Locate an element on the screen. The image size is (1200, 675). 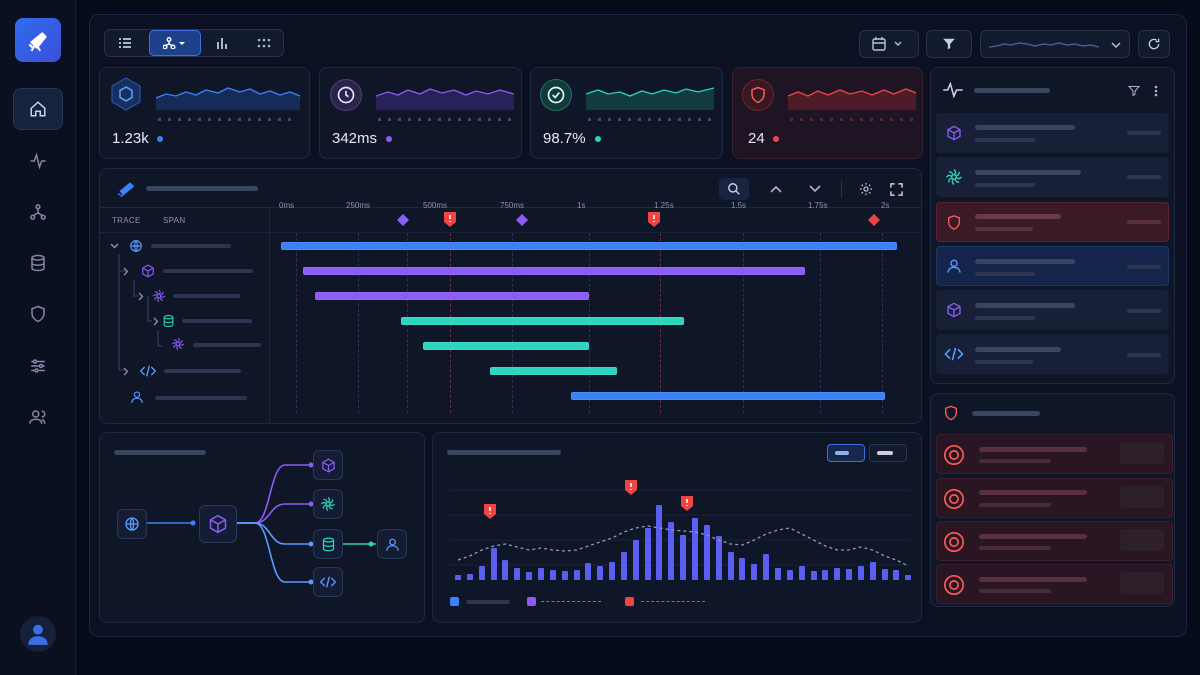
graph-node-cube-icon is located at coordinates (328, 465).